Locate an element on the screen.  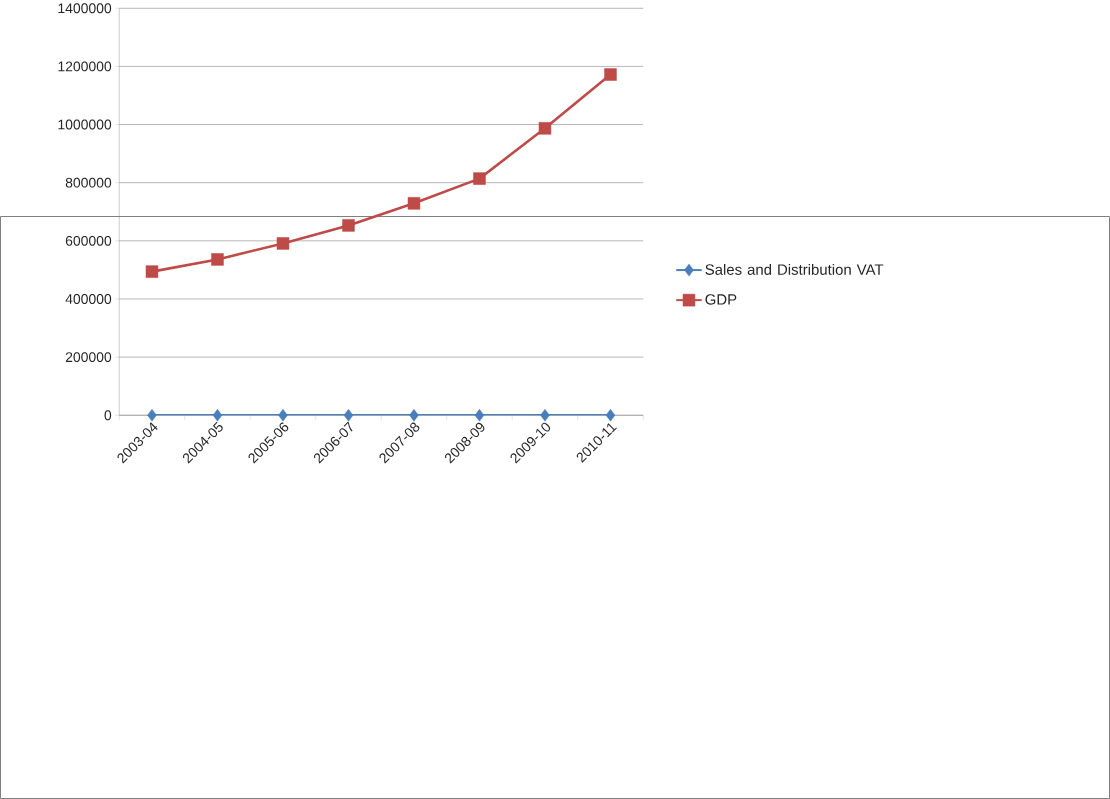
y-tick-label: 0 is located at coordinates (108, 415).